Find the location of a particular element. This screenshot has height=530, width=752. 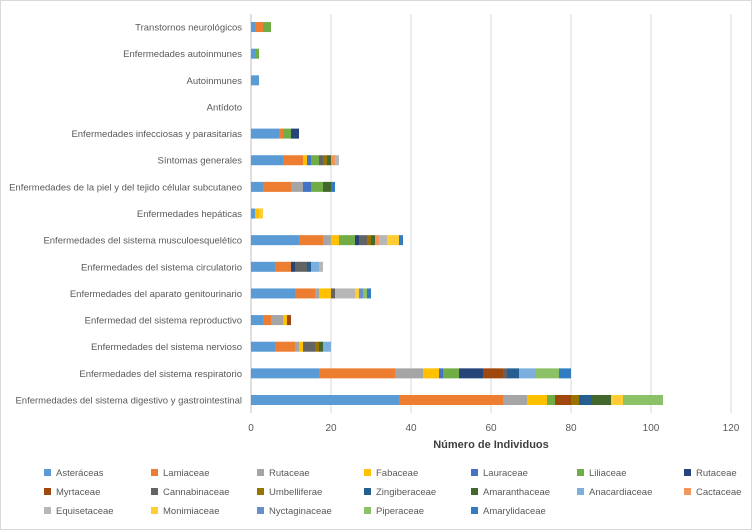

legend-label: Asteráceas is located at coordinates (80, 473).